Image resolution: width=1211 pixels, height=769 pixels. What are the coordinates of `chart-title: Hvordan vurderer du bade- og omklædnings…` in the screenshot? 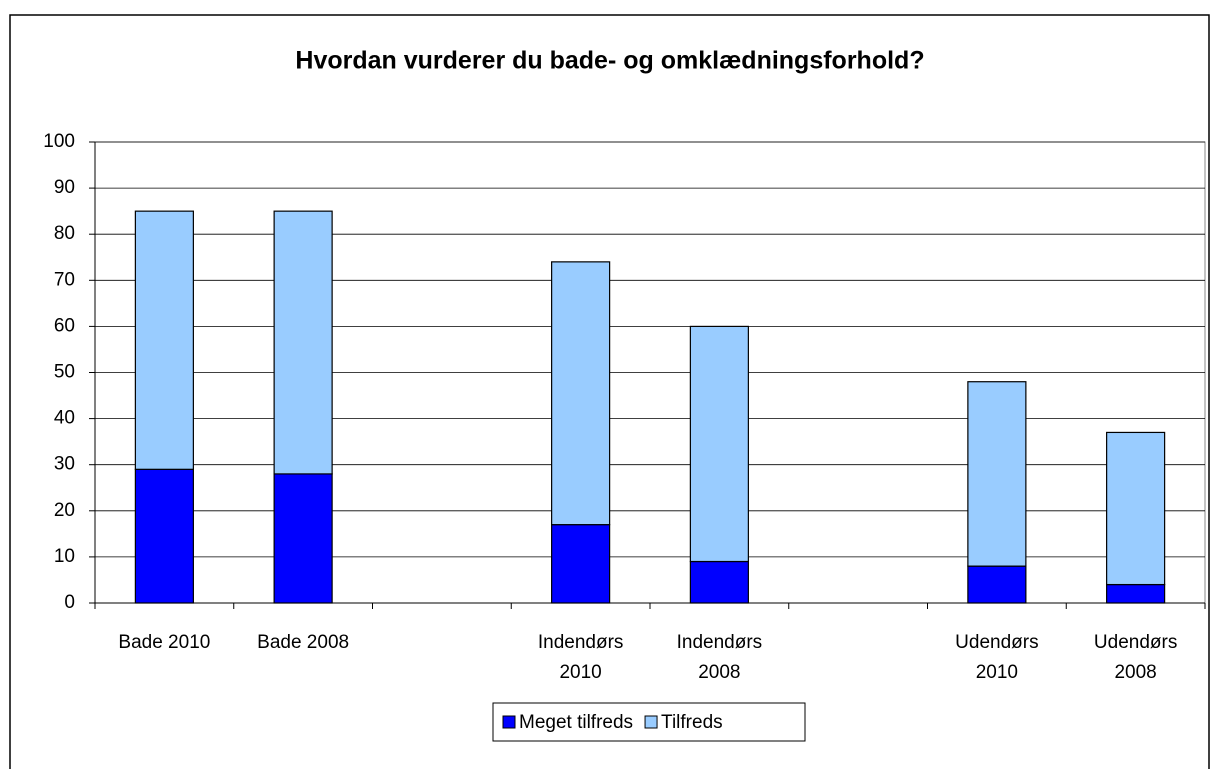 It's located at (609, 61).